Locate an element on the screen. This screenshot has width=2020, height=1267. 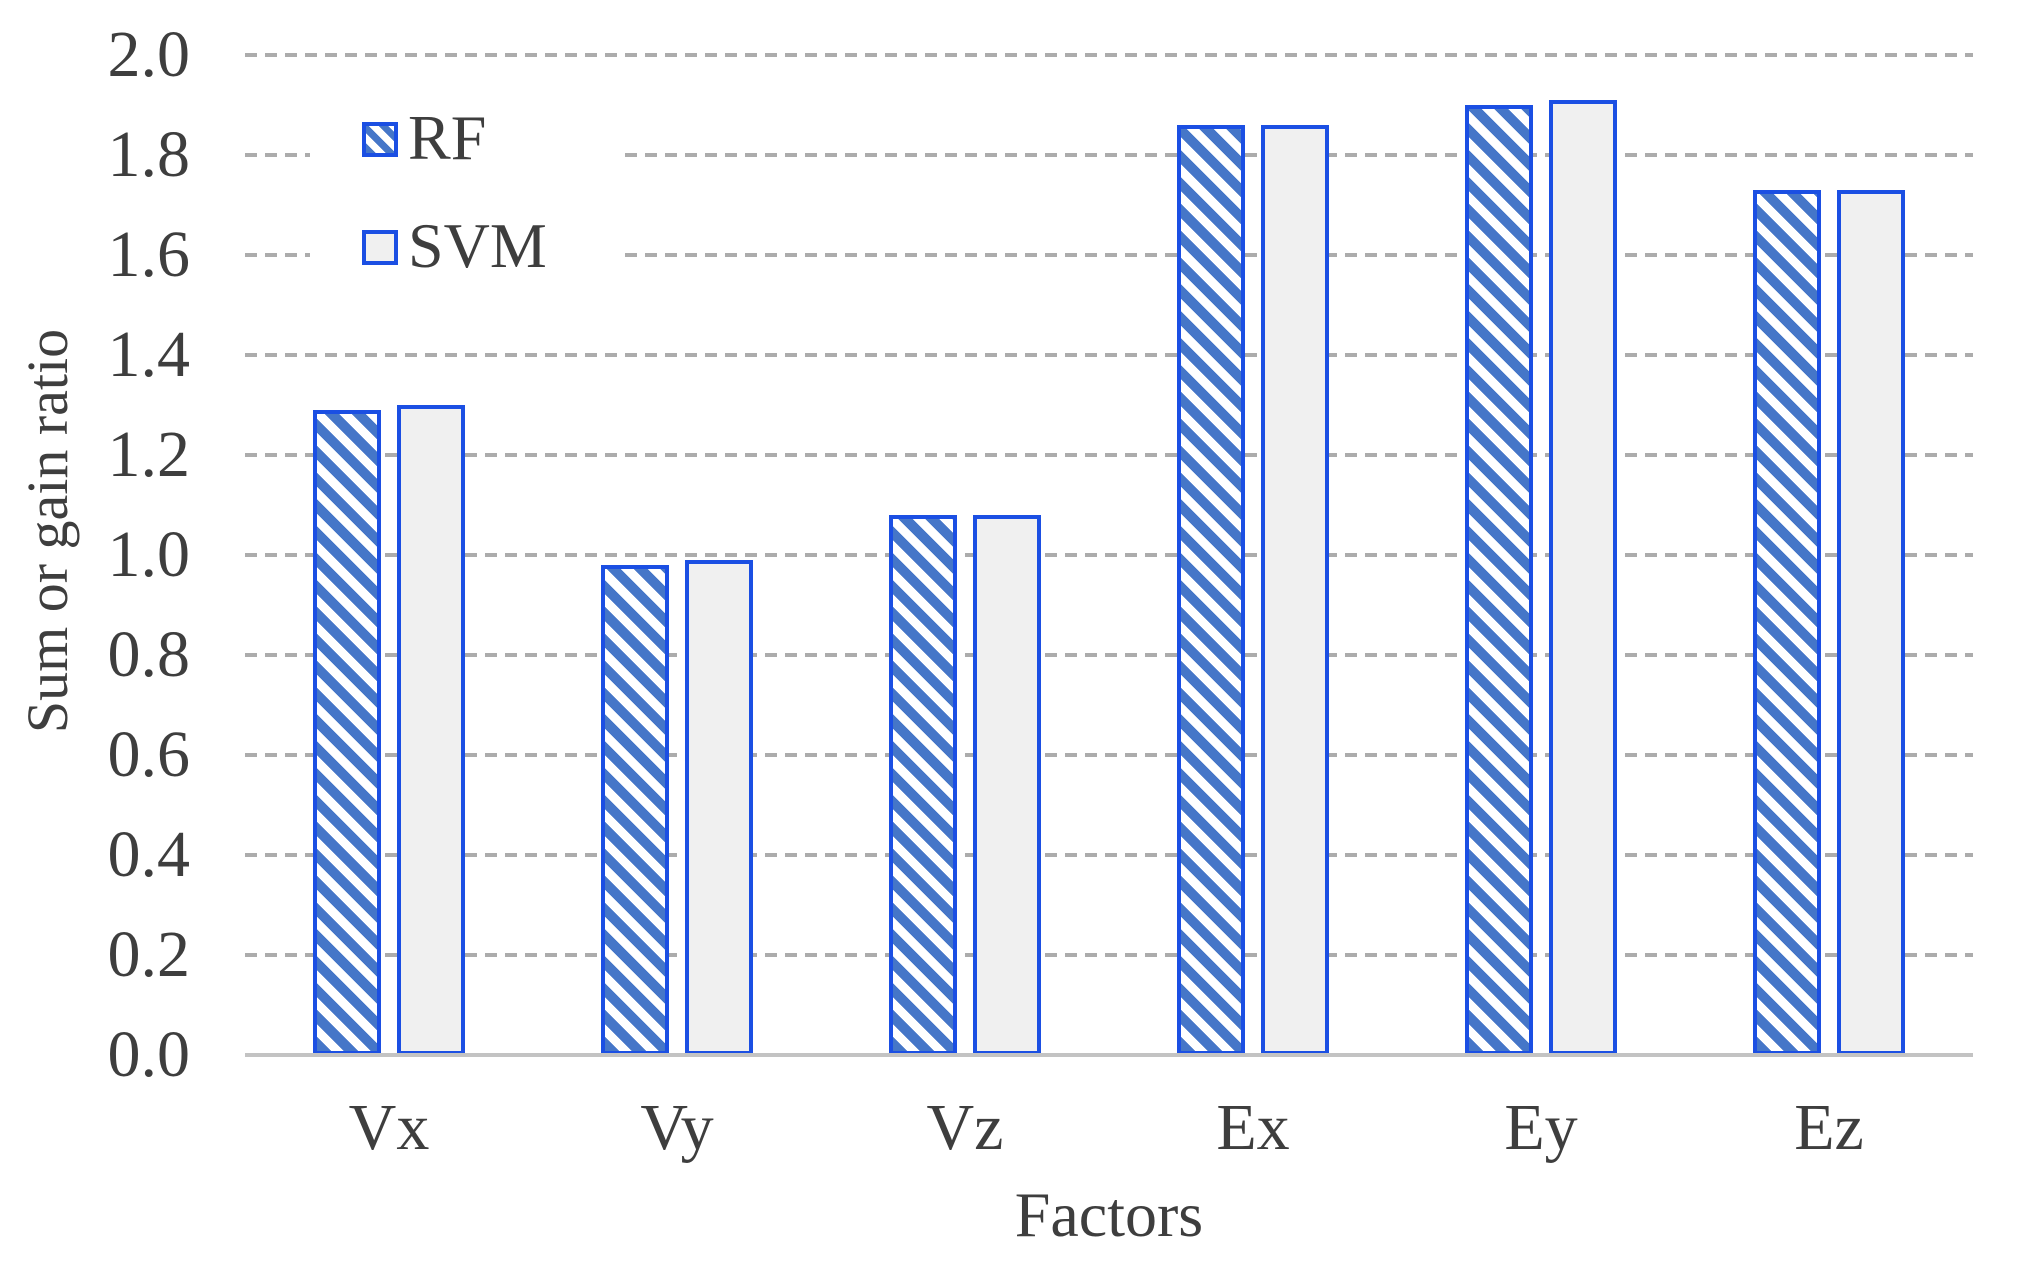
gridline-0.6 is located at coordinates (1109, 755).